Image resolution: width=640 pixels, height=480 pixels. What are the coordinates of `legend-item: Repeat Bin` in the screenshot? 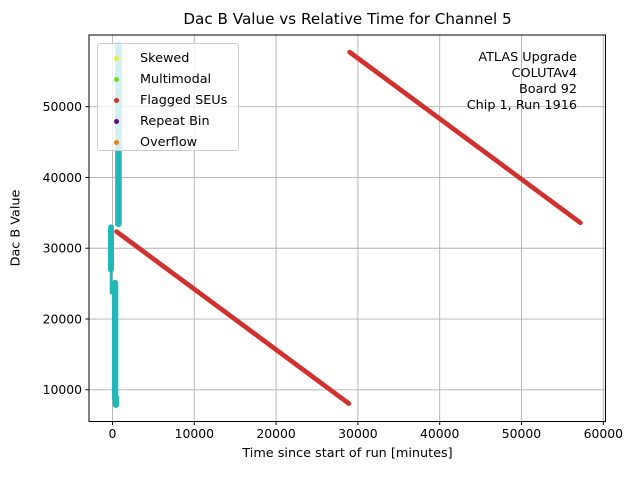 It's located at (168, 121).